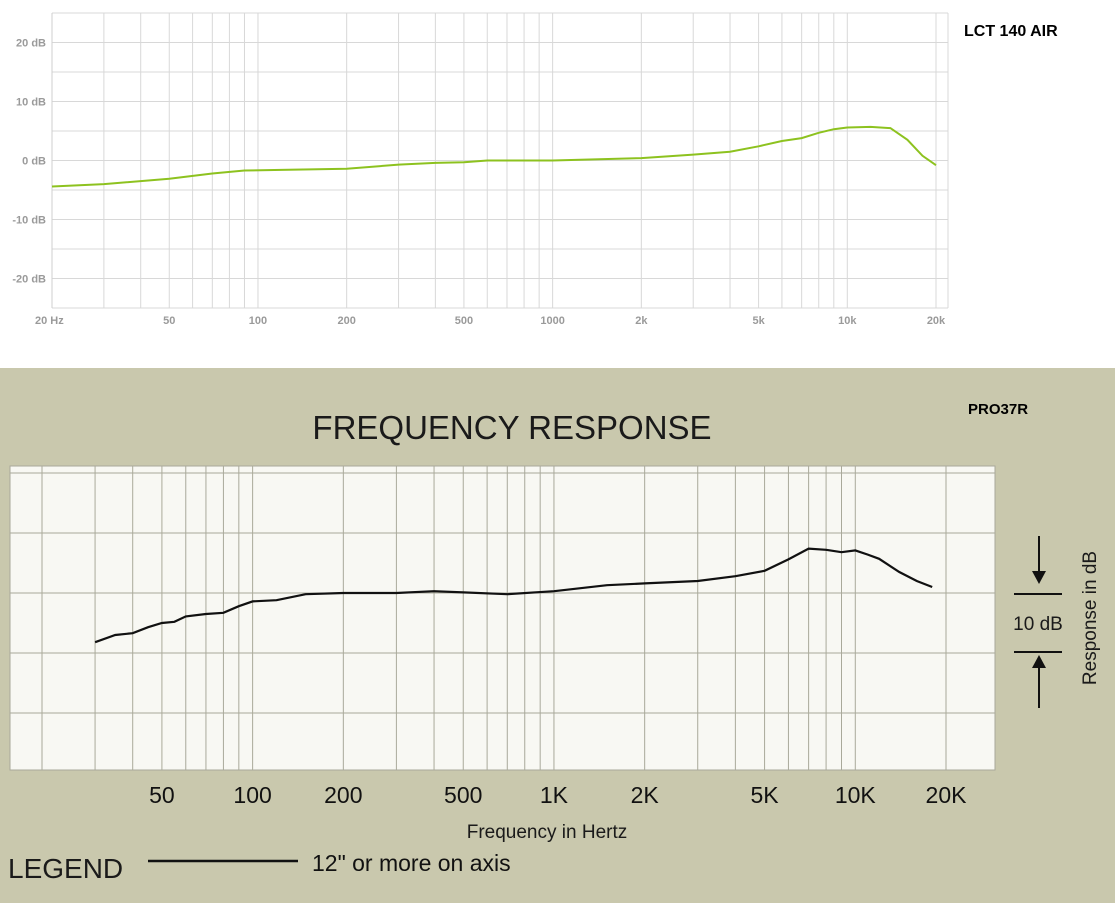 Image resolution: width=1115 pixels, height=903 pixels. Describe the element at coordinates (162, 795) in the screenshot. I see `pro37r-x-tick-label: 50` at that location.